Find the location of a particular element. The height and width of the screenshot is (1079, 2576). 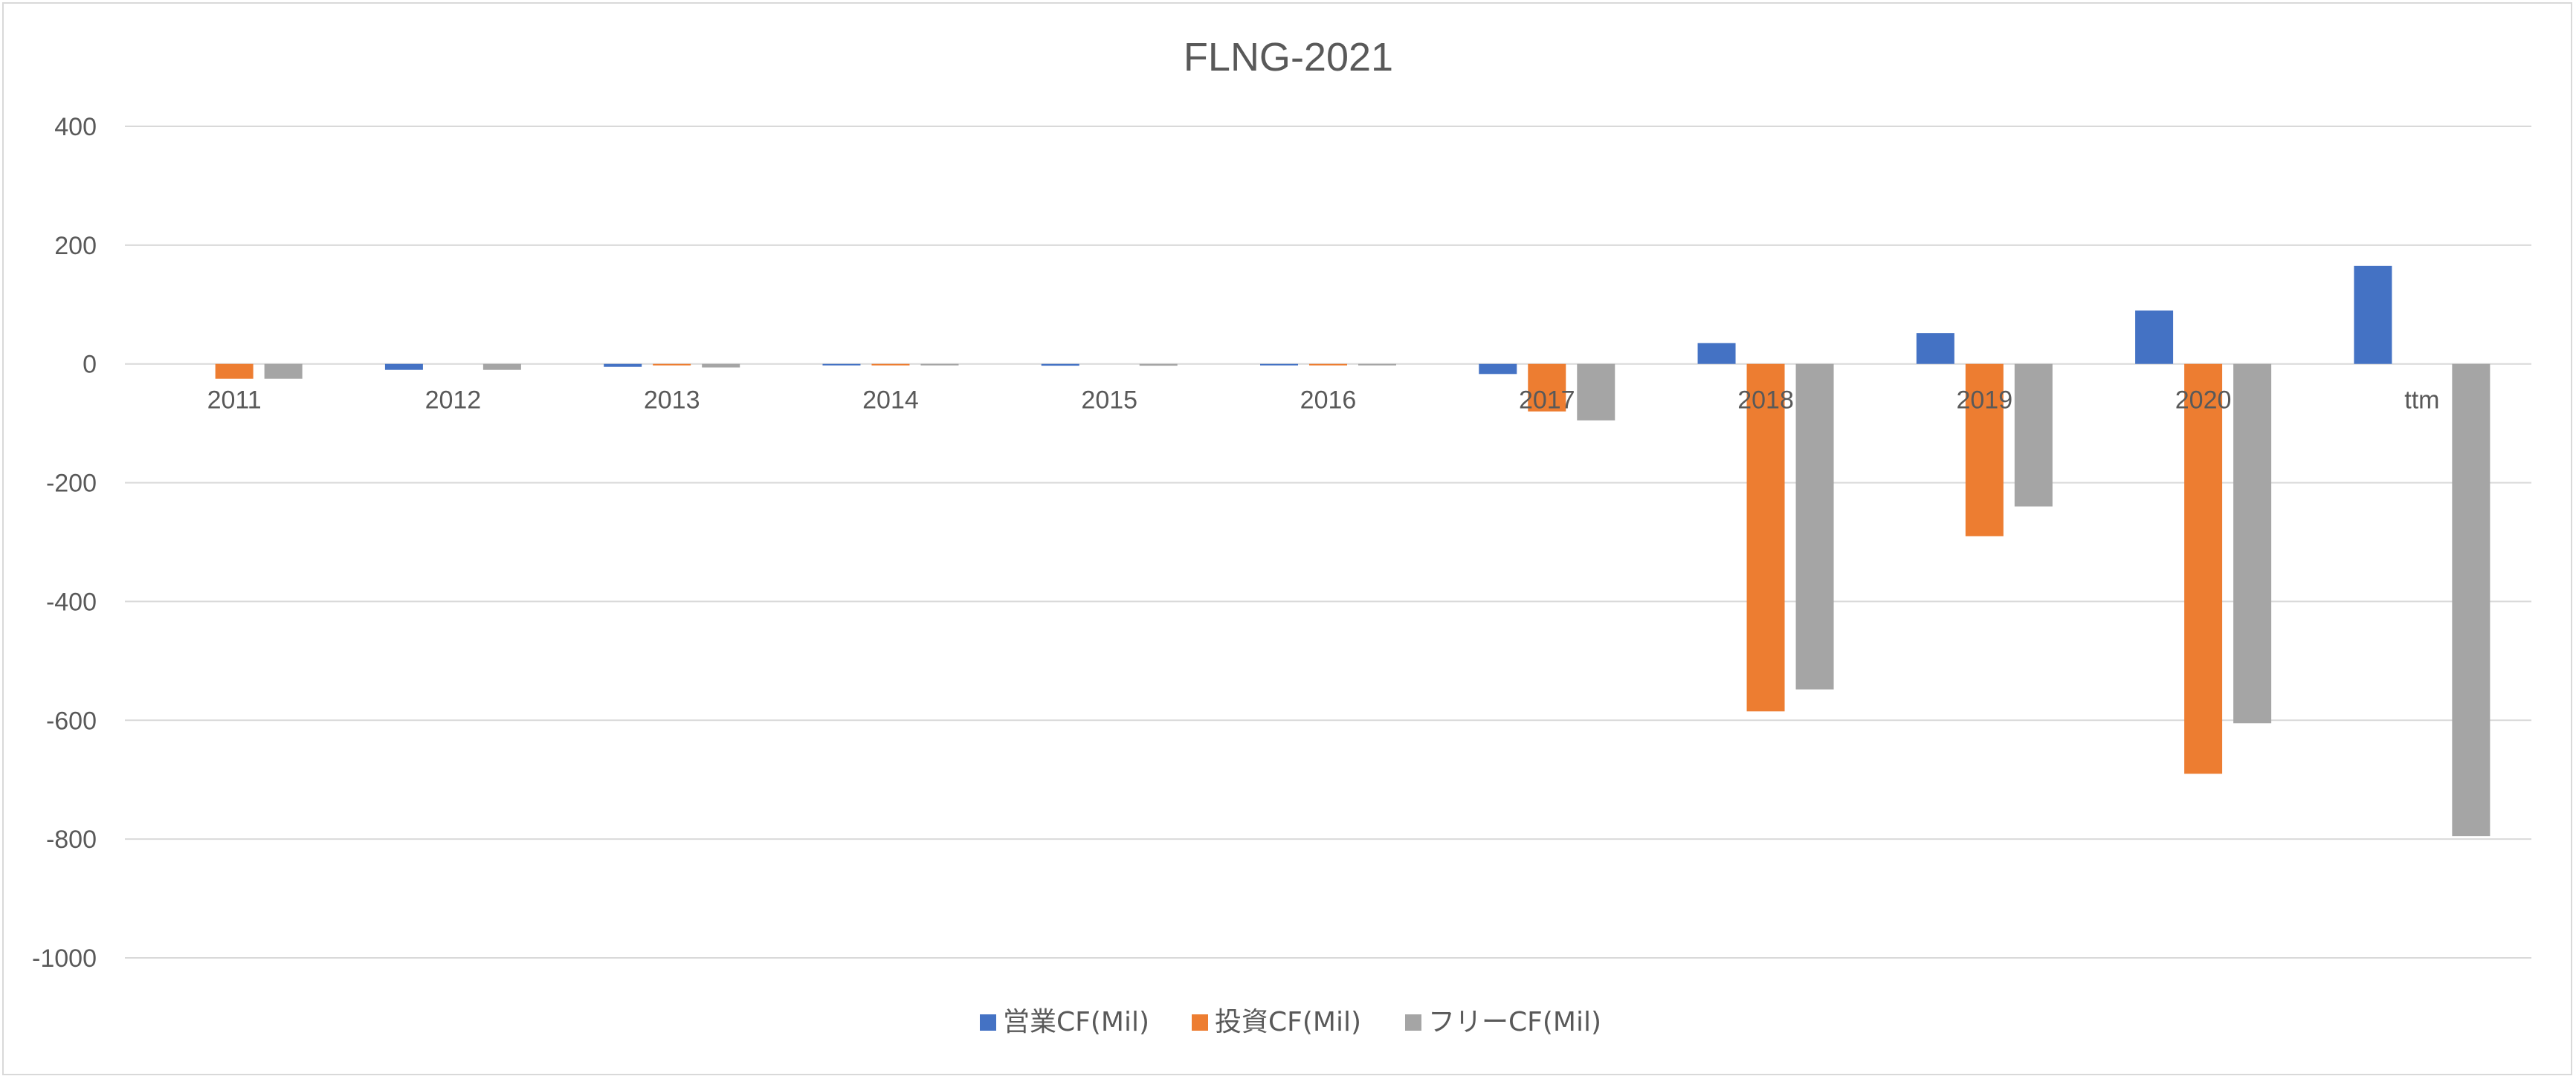

legend-label: フリーCF(Mil) is located at coordinates (1514, 1022).